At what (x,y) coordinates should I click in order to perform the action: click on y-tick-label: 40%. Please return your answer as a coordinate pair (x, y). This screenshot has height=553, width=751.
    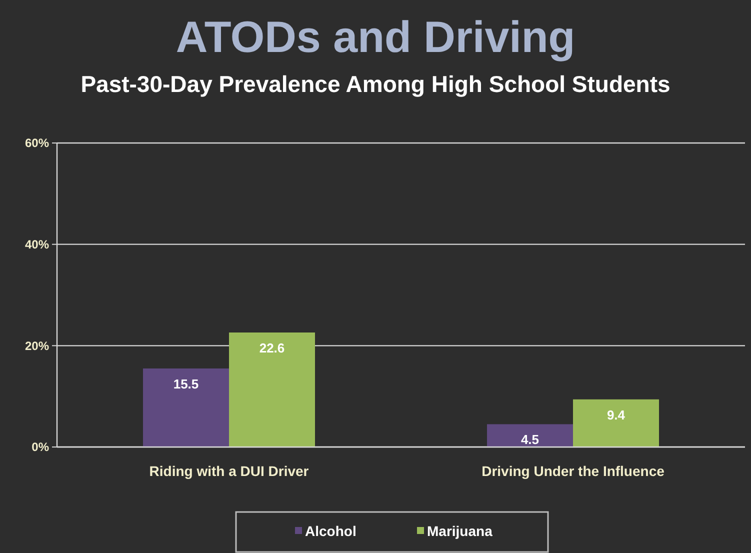
    Looking at the image, I should click on (37, 245).